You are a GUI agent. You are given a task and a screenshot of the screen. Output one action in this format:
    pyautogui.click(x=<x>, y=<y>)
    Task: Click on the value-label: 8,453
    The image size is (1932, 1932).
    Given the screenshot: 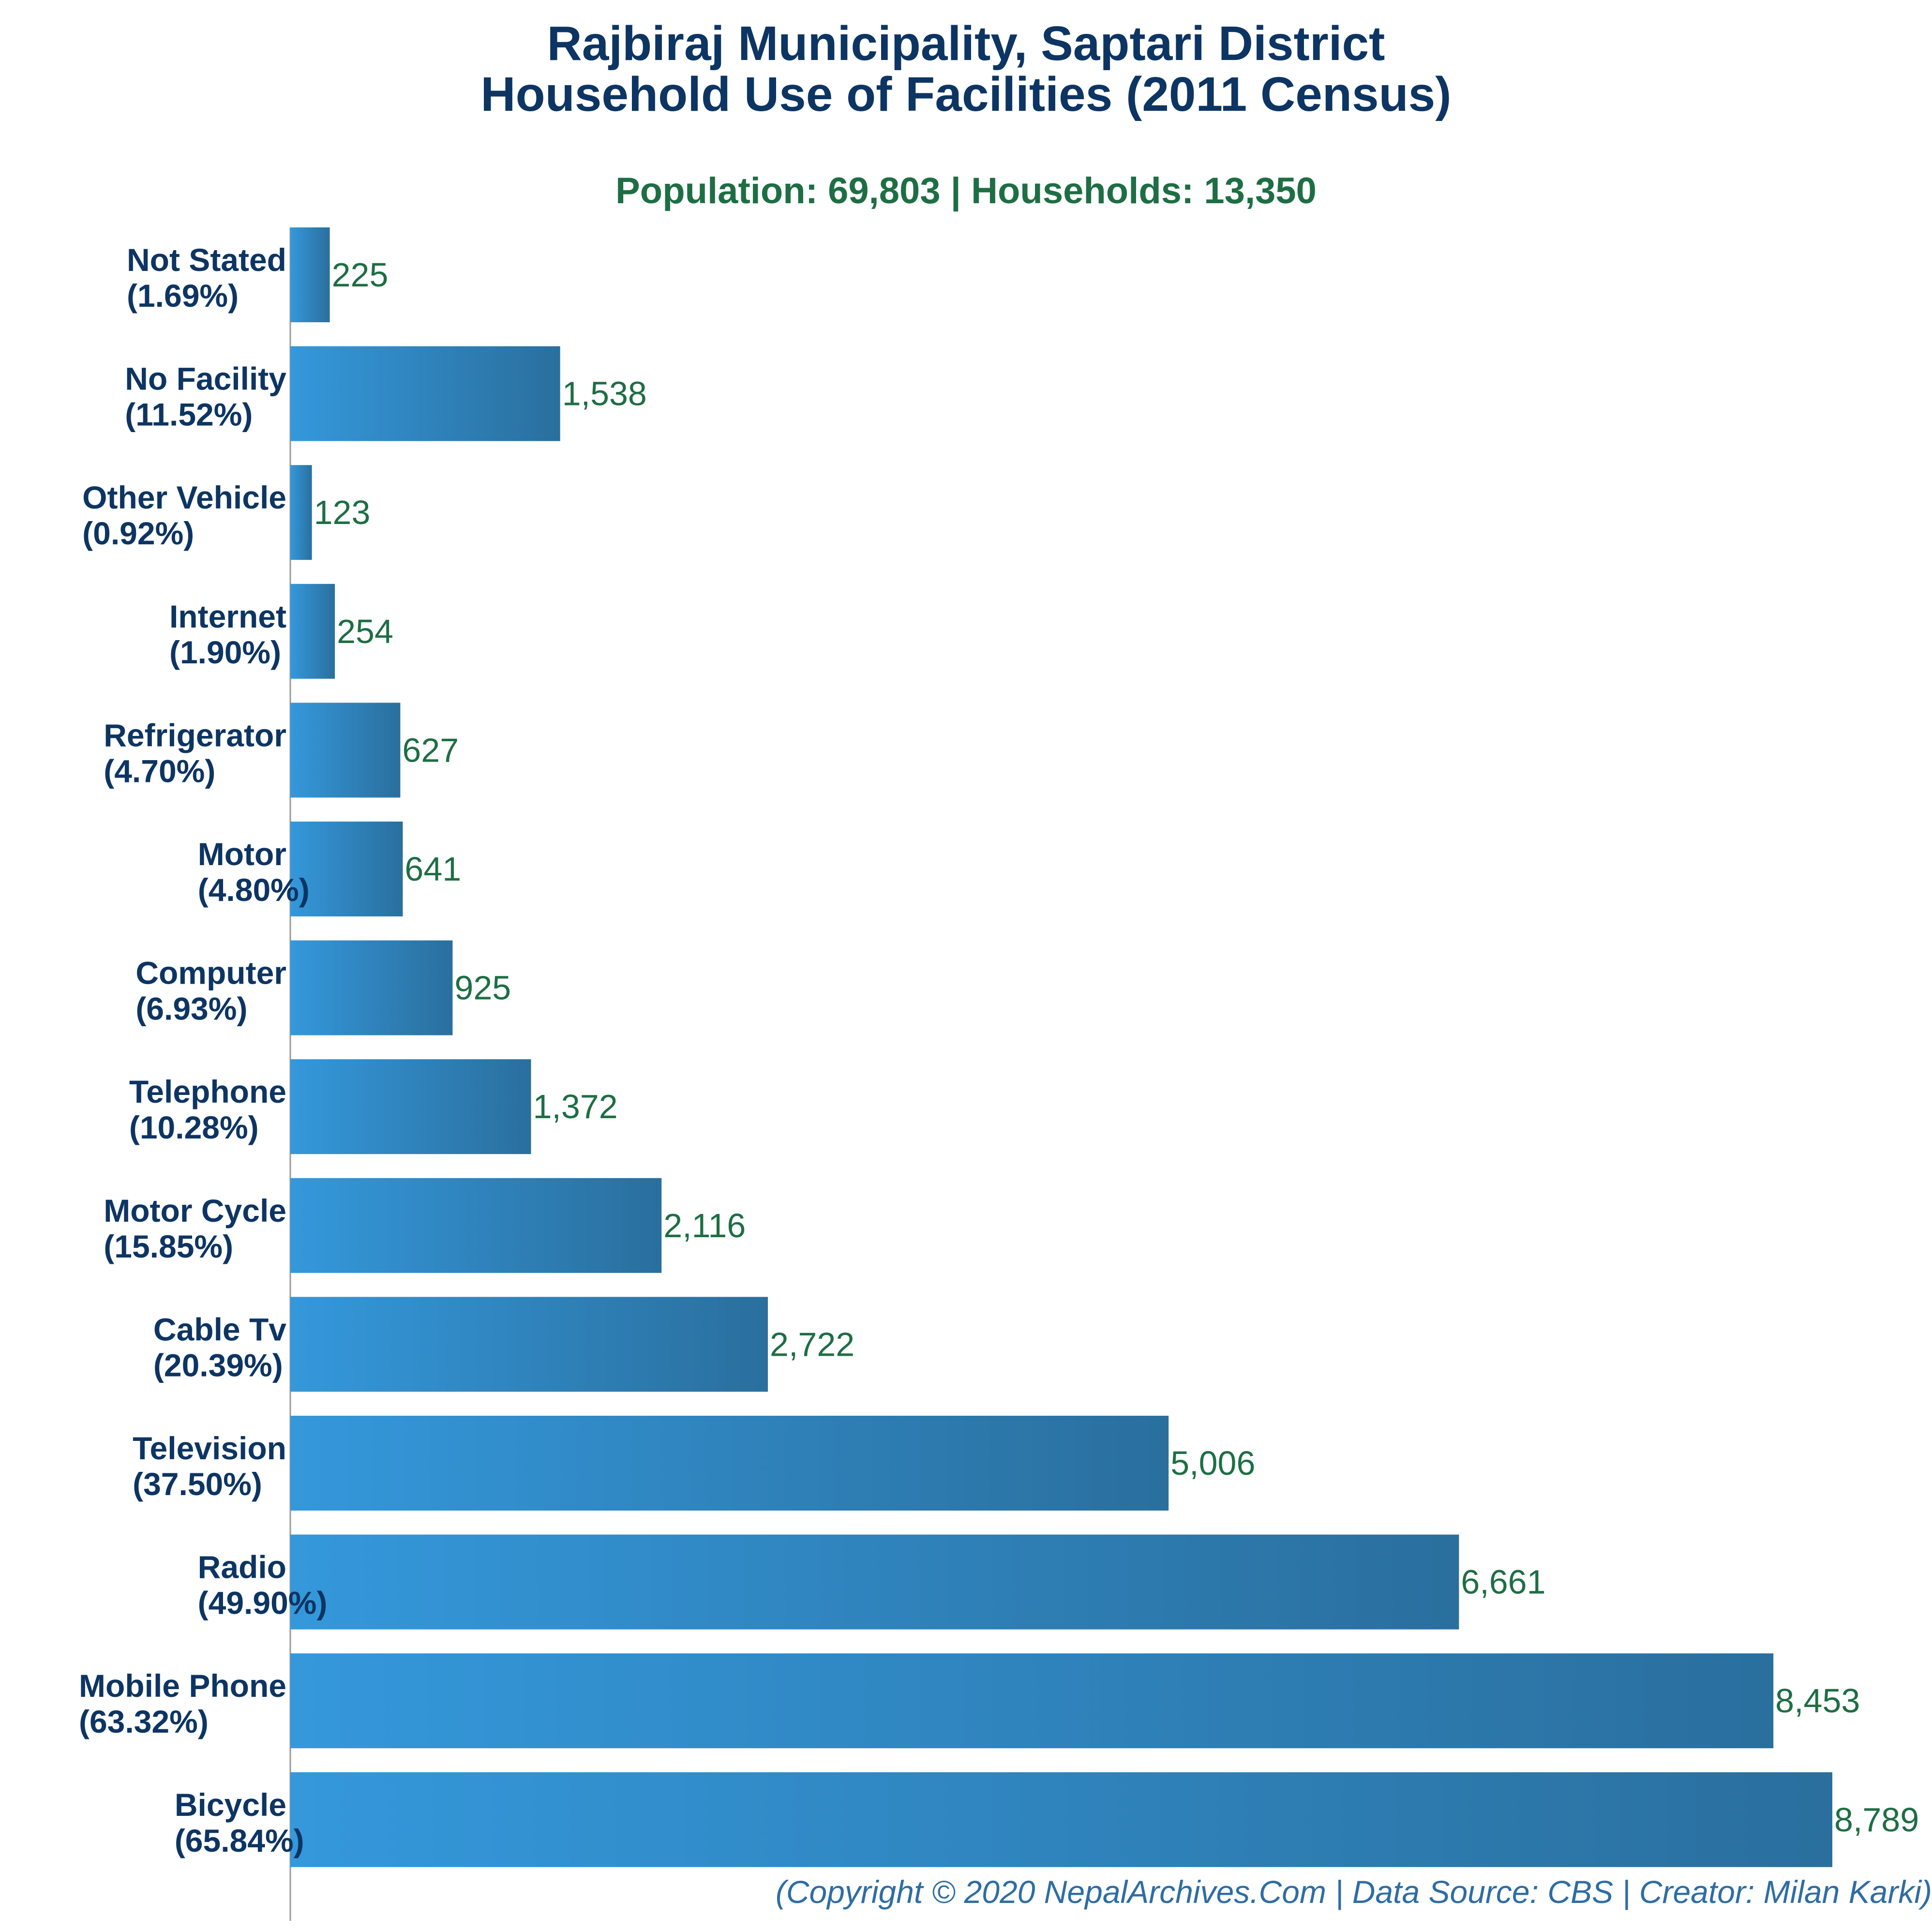 What is the action you would take?
    pyautogui.click(x=1817, y=1701)
    